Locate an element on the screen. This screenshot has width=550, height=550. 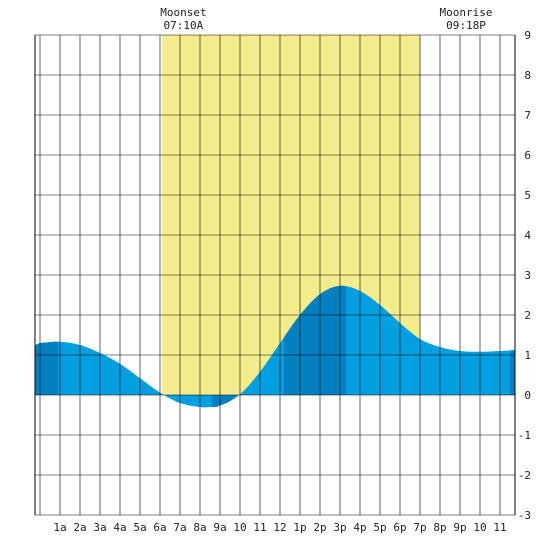
x-tick-label: 2a is located at coordinates (79, 527).